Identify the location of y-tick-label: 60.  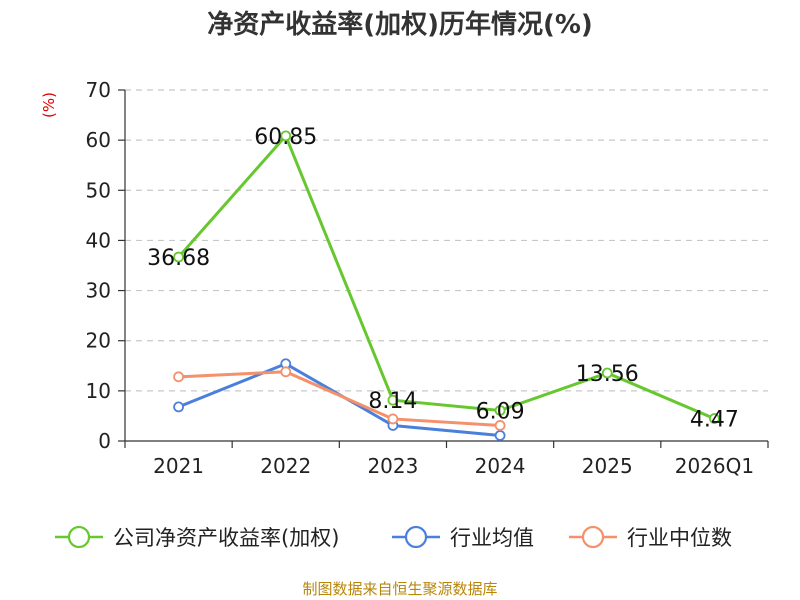
(98, 140).